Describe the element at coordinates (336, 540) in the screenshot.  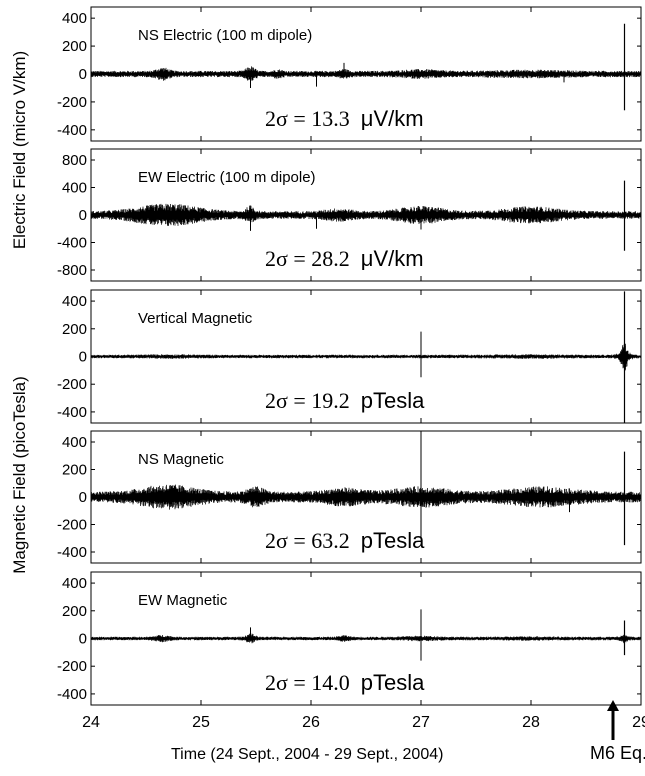
I see `stat-value: 63.2` at that location.